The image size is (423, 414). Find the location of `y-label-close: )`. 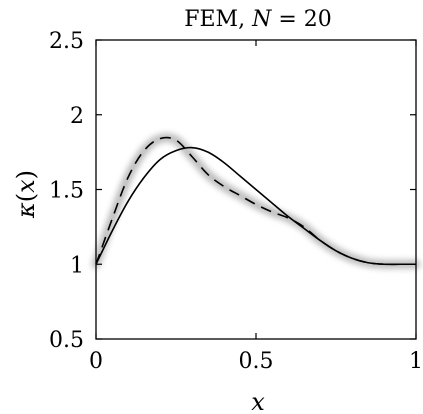

y-label-close: ) is located at coordinates (26, 174).